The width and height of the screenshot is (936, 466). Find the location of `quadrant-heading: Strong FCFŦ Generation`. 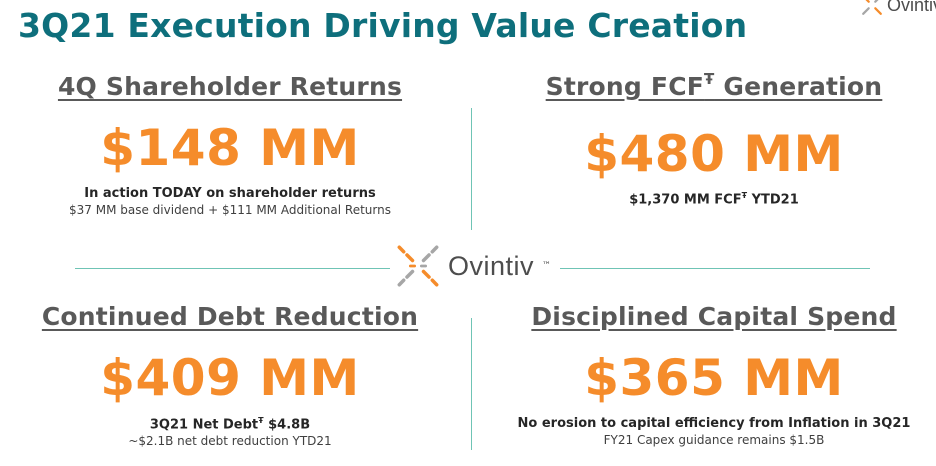

quadrant-heading: Strong FCFŦ Generation is located at coordinates (714, 85).